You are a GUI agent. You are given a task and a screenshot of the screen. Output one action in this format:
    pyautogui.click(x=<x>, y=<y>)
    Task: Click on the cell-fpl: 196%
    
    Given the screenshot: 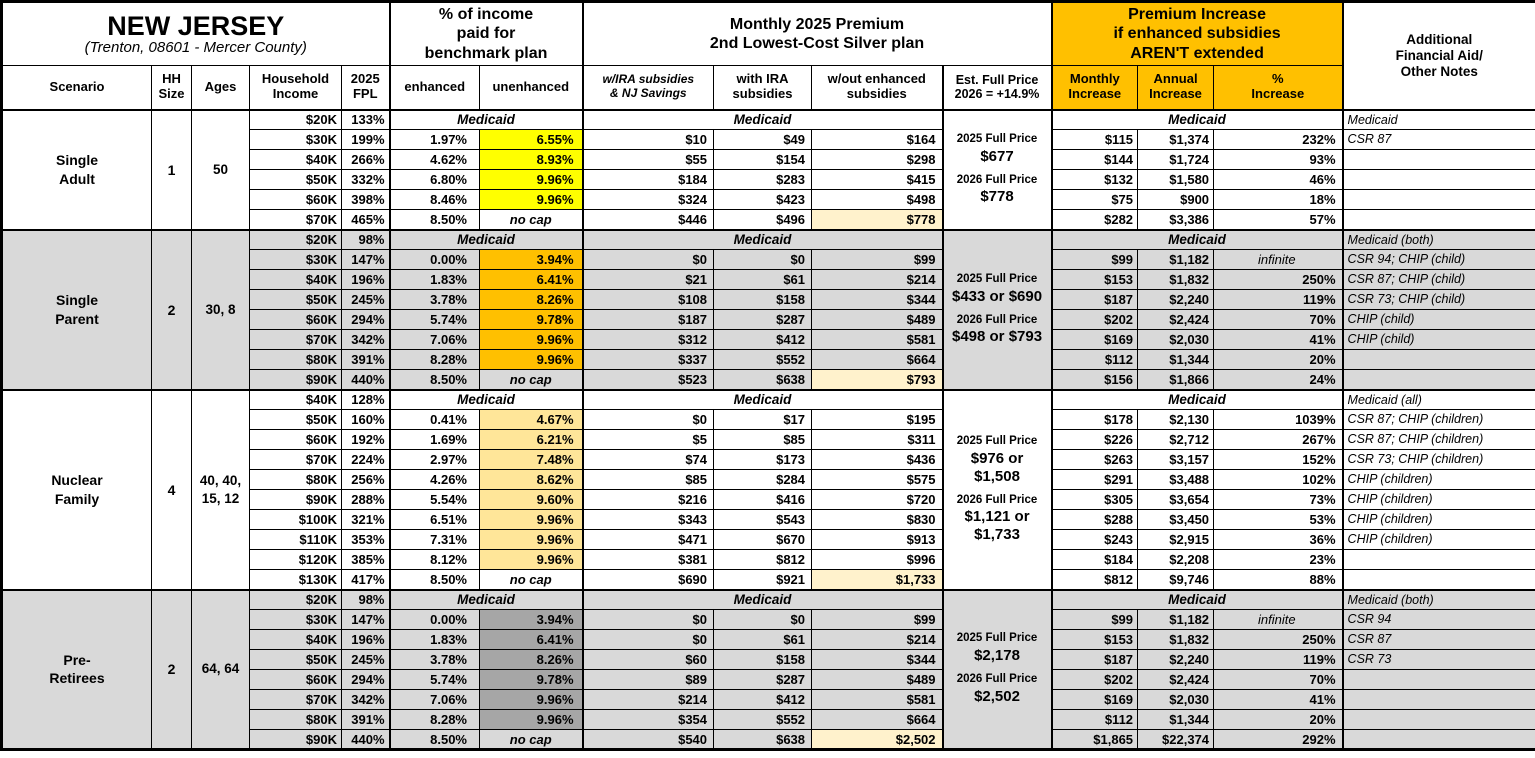 What is the action you would take?
    pyautogui.click(x=365, y=639)
    